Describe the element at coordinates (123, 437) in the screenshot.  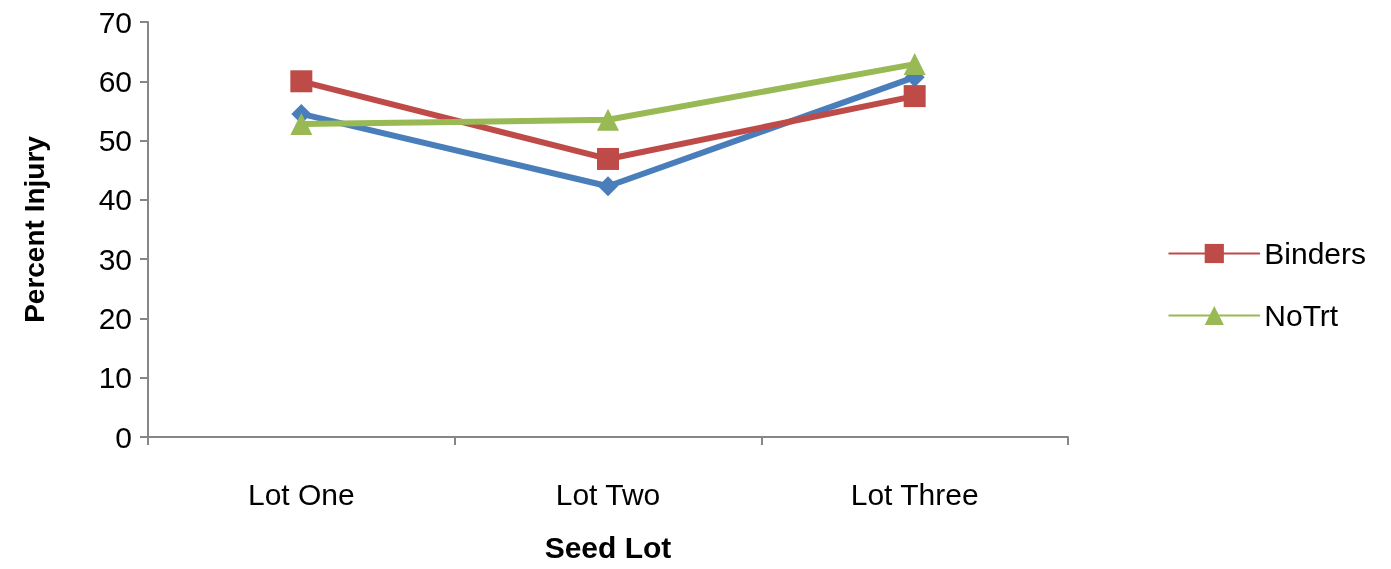
I see `y-tick-label: 0` at that location.